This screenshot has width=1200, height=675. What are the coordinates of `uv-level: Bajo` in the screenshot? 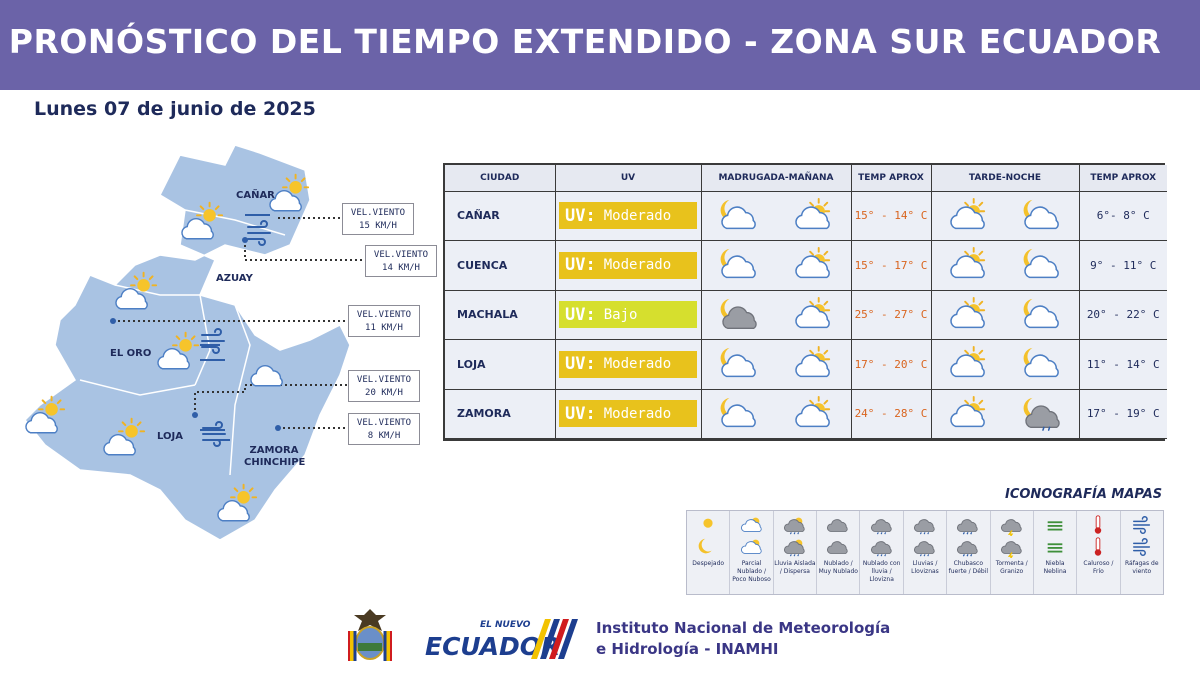 It's located at (620, 314).